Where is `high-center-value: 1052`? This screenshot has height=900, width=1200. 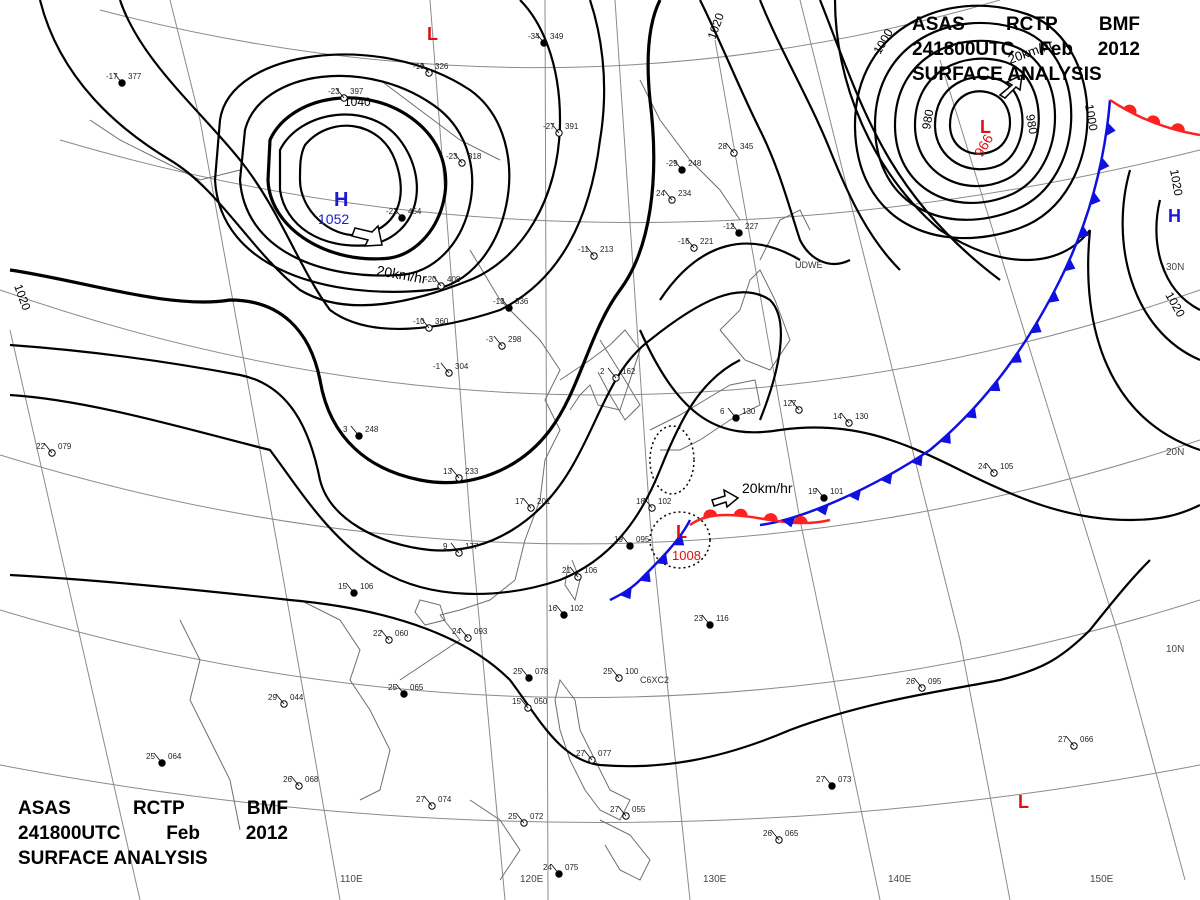
high-center-value: 1052 is located at coordinates (333, 219).